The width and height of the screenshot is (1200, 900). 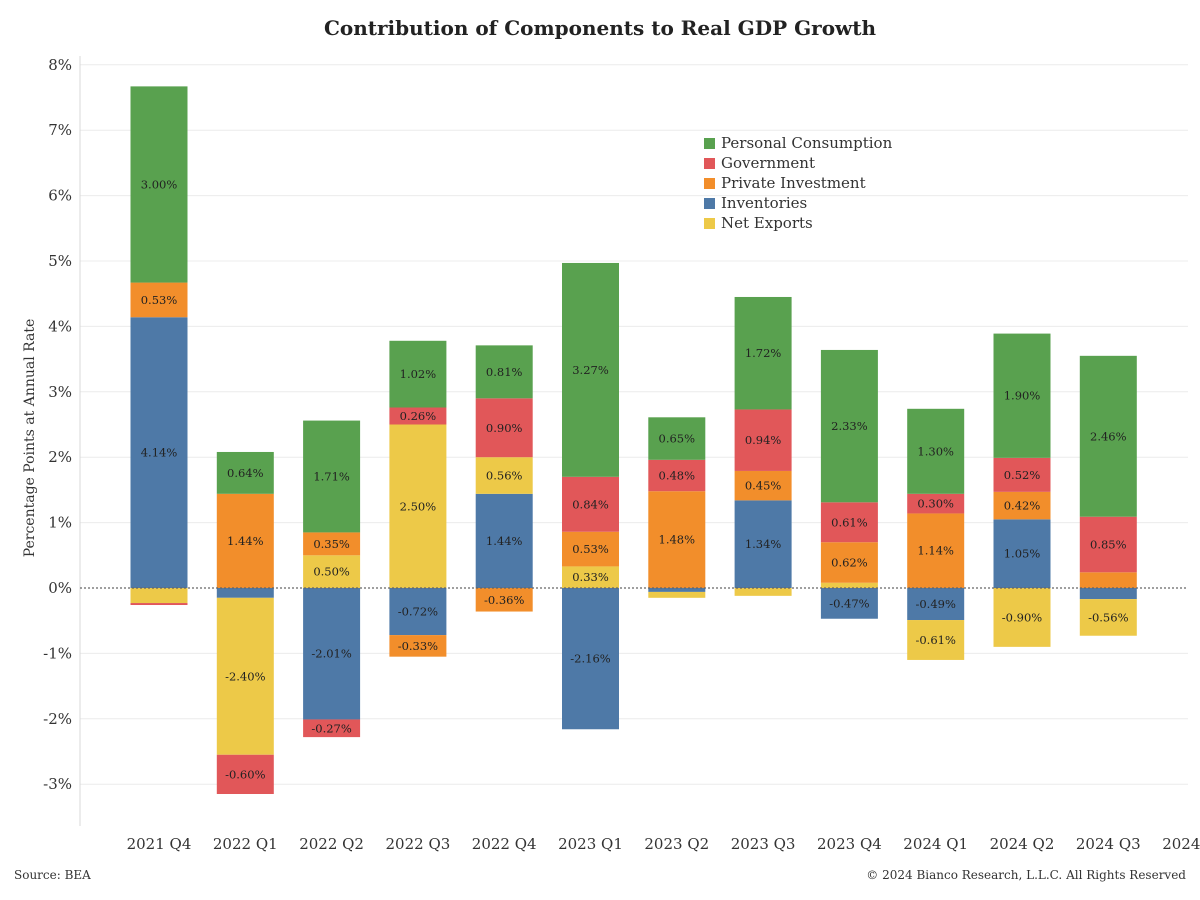 I want to click on data-label: 1.48%, so click(x=677, y=540).